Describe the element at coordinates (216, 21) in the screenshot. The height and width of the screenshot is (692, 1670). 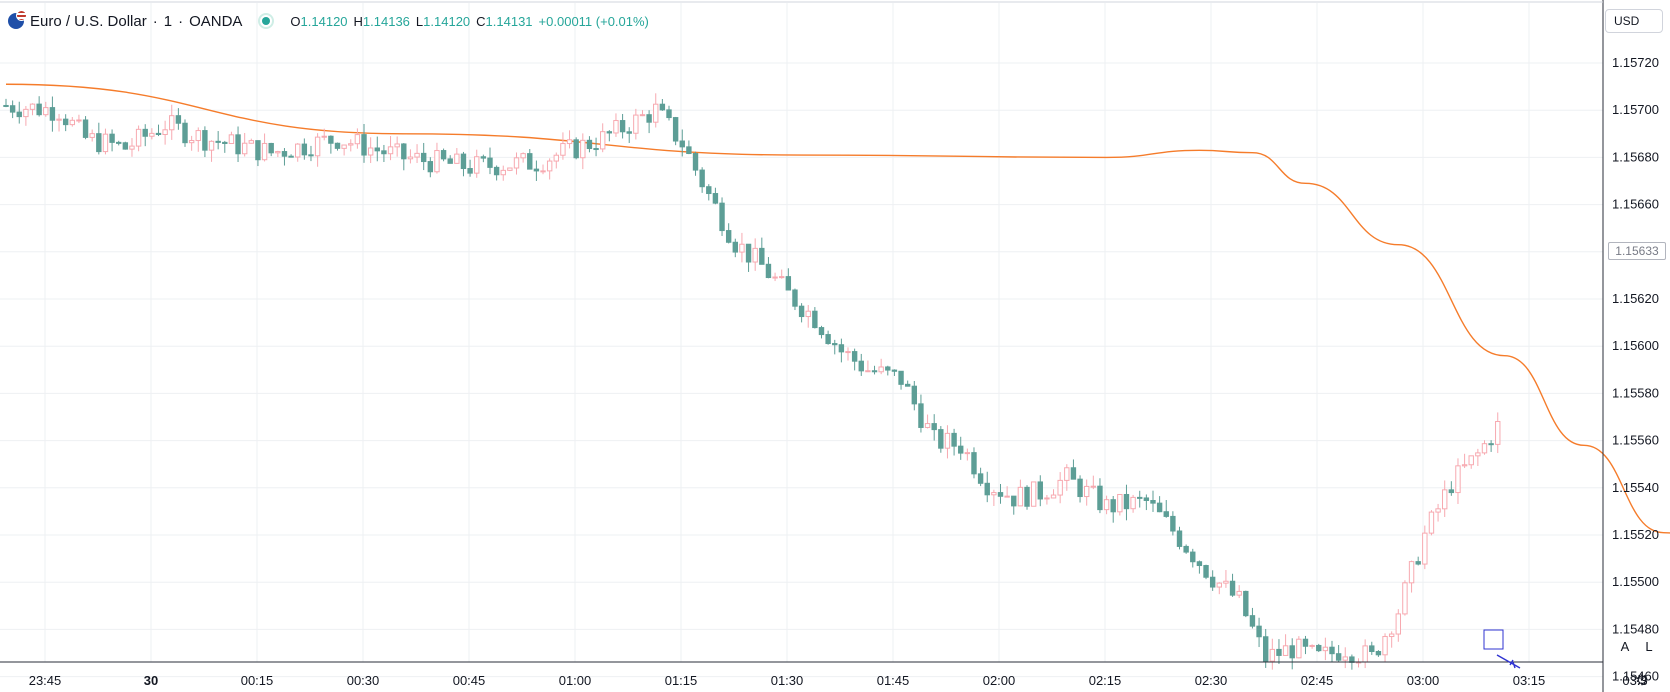
I see `symbol-exchange: OANDA` at that location.